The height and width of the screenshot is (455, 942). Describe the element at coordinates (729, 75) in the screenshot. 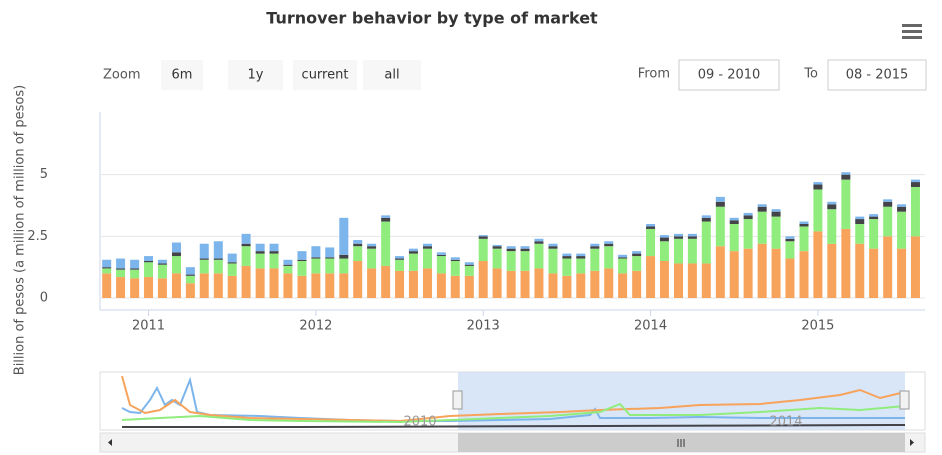

I see `from-input` at that location.